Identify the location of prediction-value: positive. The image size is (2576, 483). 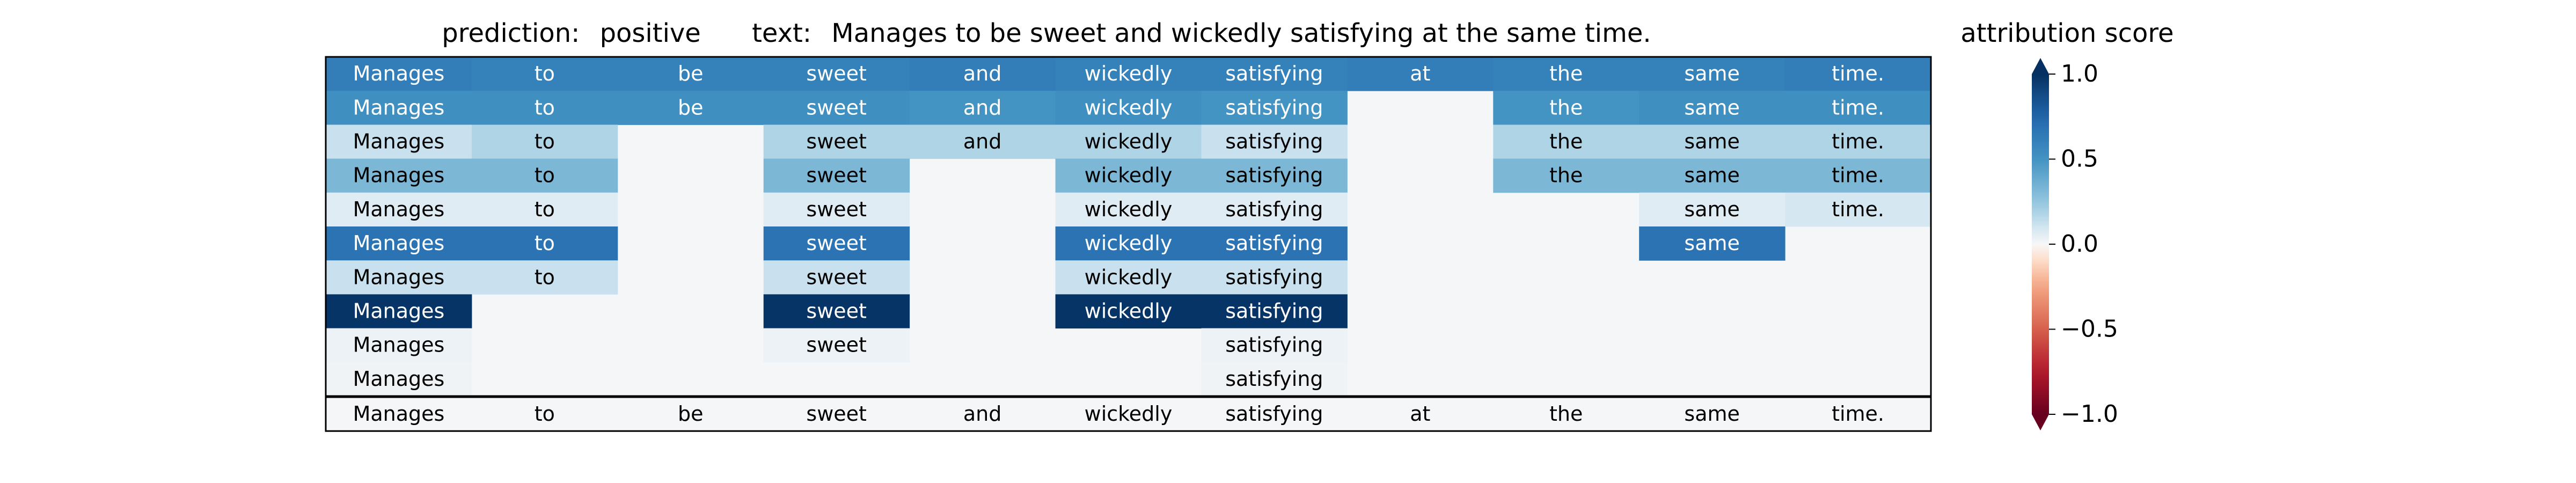
(650, 33).